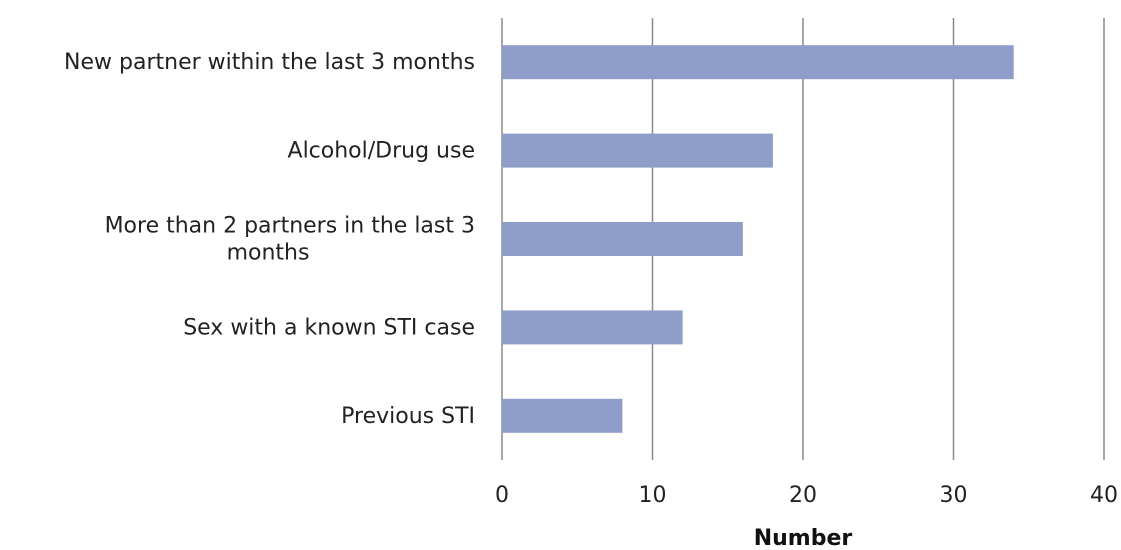 The width and height of the screenshot is (1121, 550). Describe the element at coordinates (329, 327) in the screenshot. I see `category-label: Sex with a known STI case` at that location.